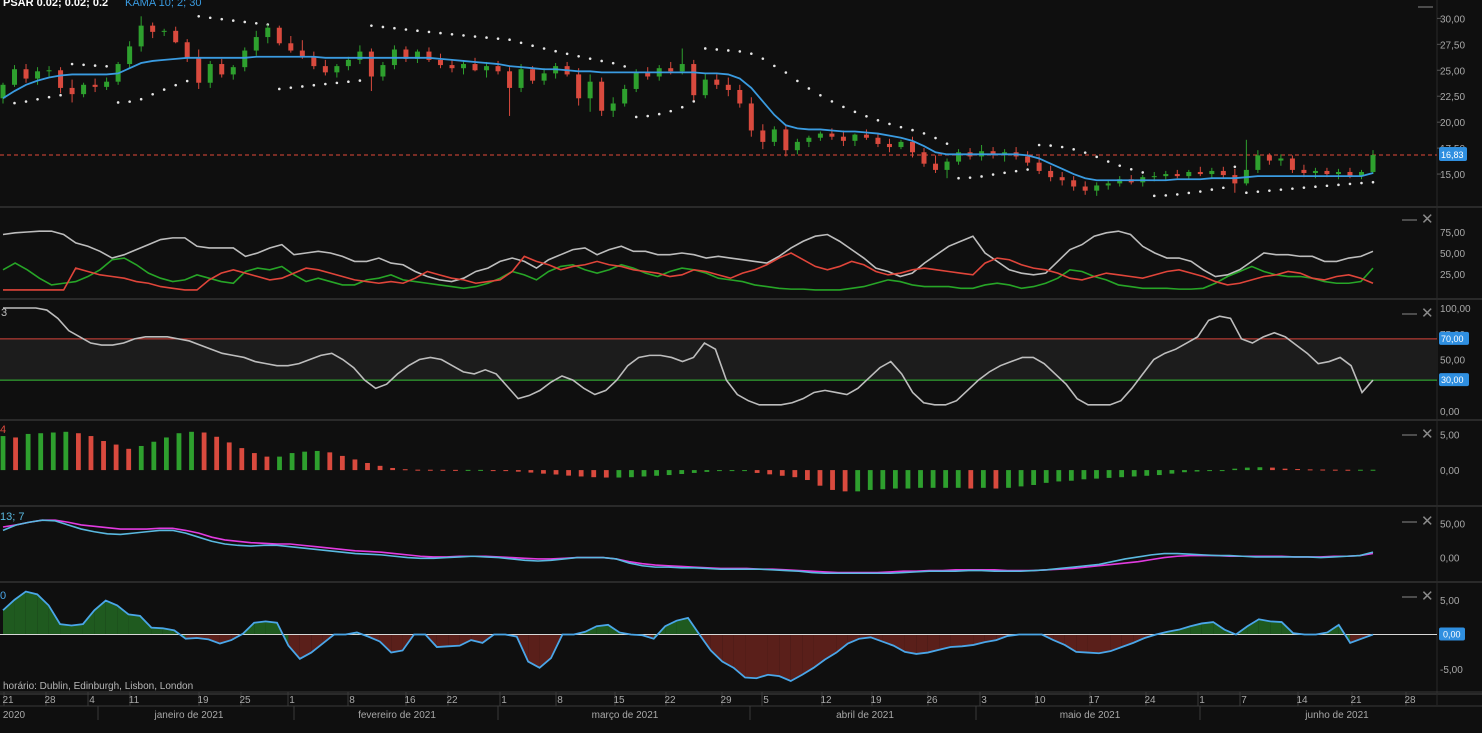 This screenshot has width=1482, height=733. Describe the element at coordinates (245, 700) in the screenshot. I see `x-day-label: 25` at that location.